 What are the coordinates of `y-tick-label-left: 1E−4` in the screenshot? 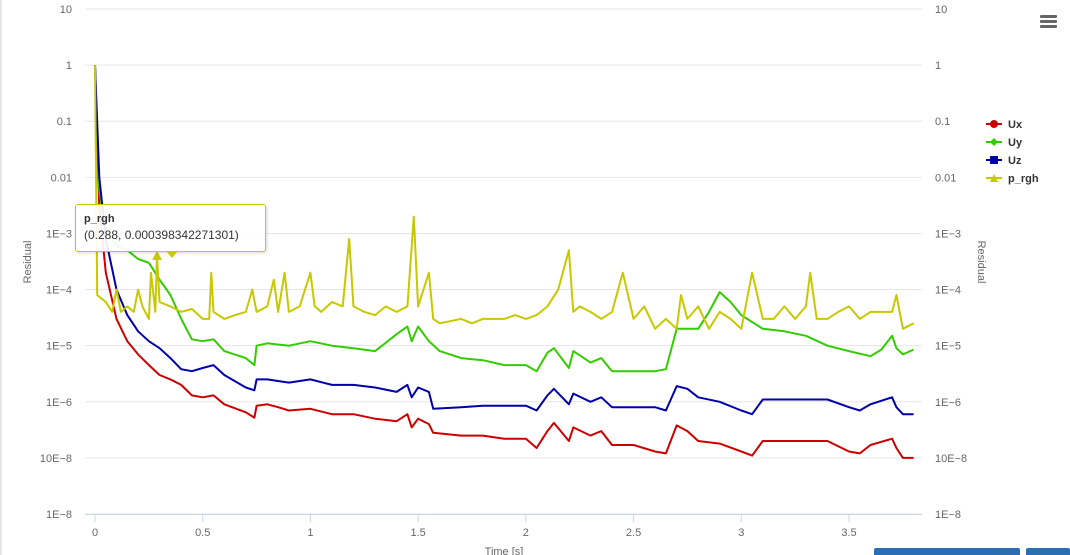 It's located at (59, 291).